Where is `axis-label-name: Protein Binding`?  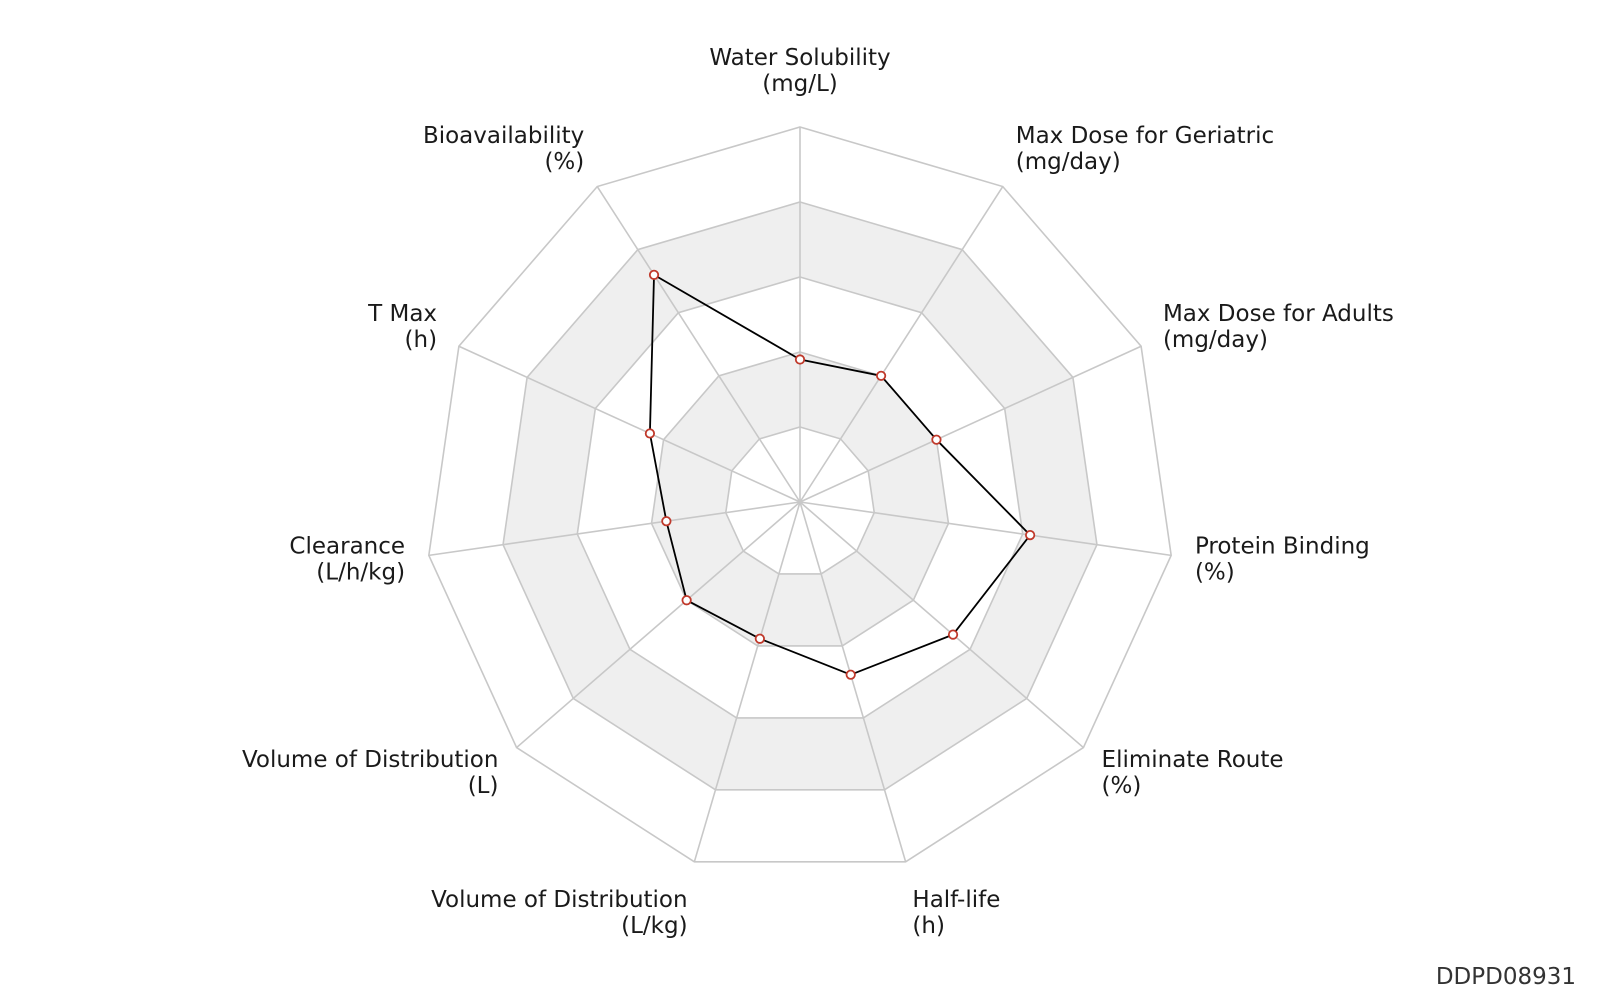
axis-label-name: Protein Binding is located at coordinates (1282, 546).